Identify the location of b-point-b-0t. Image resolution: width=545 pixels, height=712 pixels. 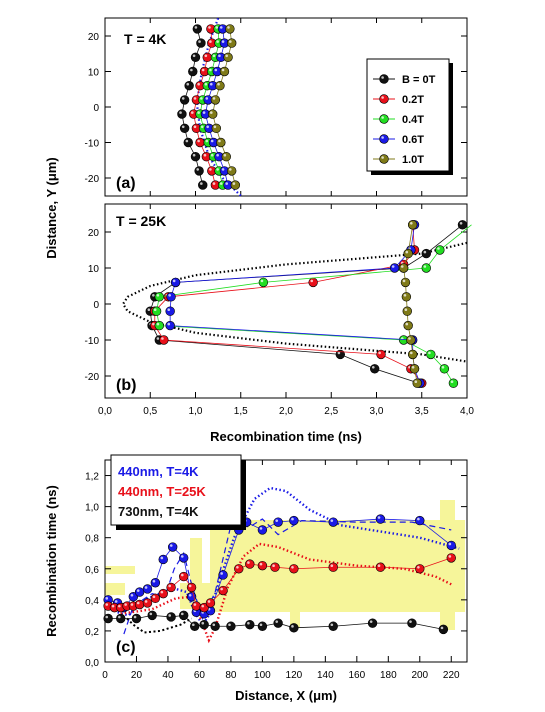
(426, 253).